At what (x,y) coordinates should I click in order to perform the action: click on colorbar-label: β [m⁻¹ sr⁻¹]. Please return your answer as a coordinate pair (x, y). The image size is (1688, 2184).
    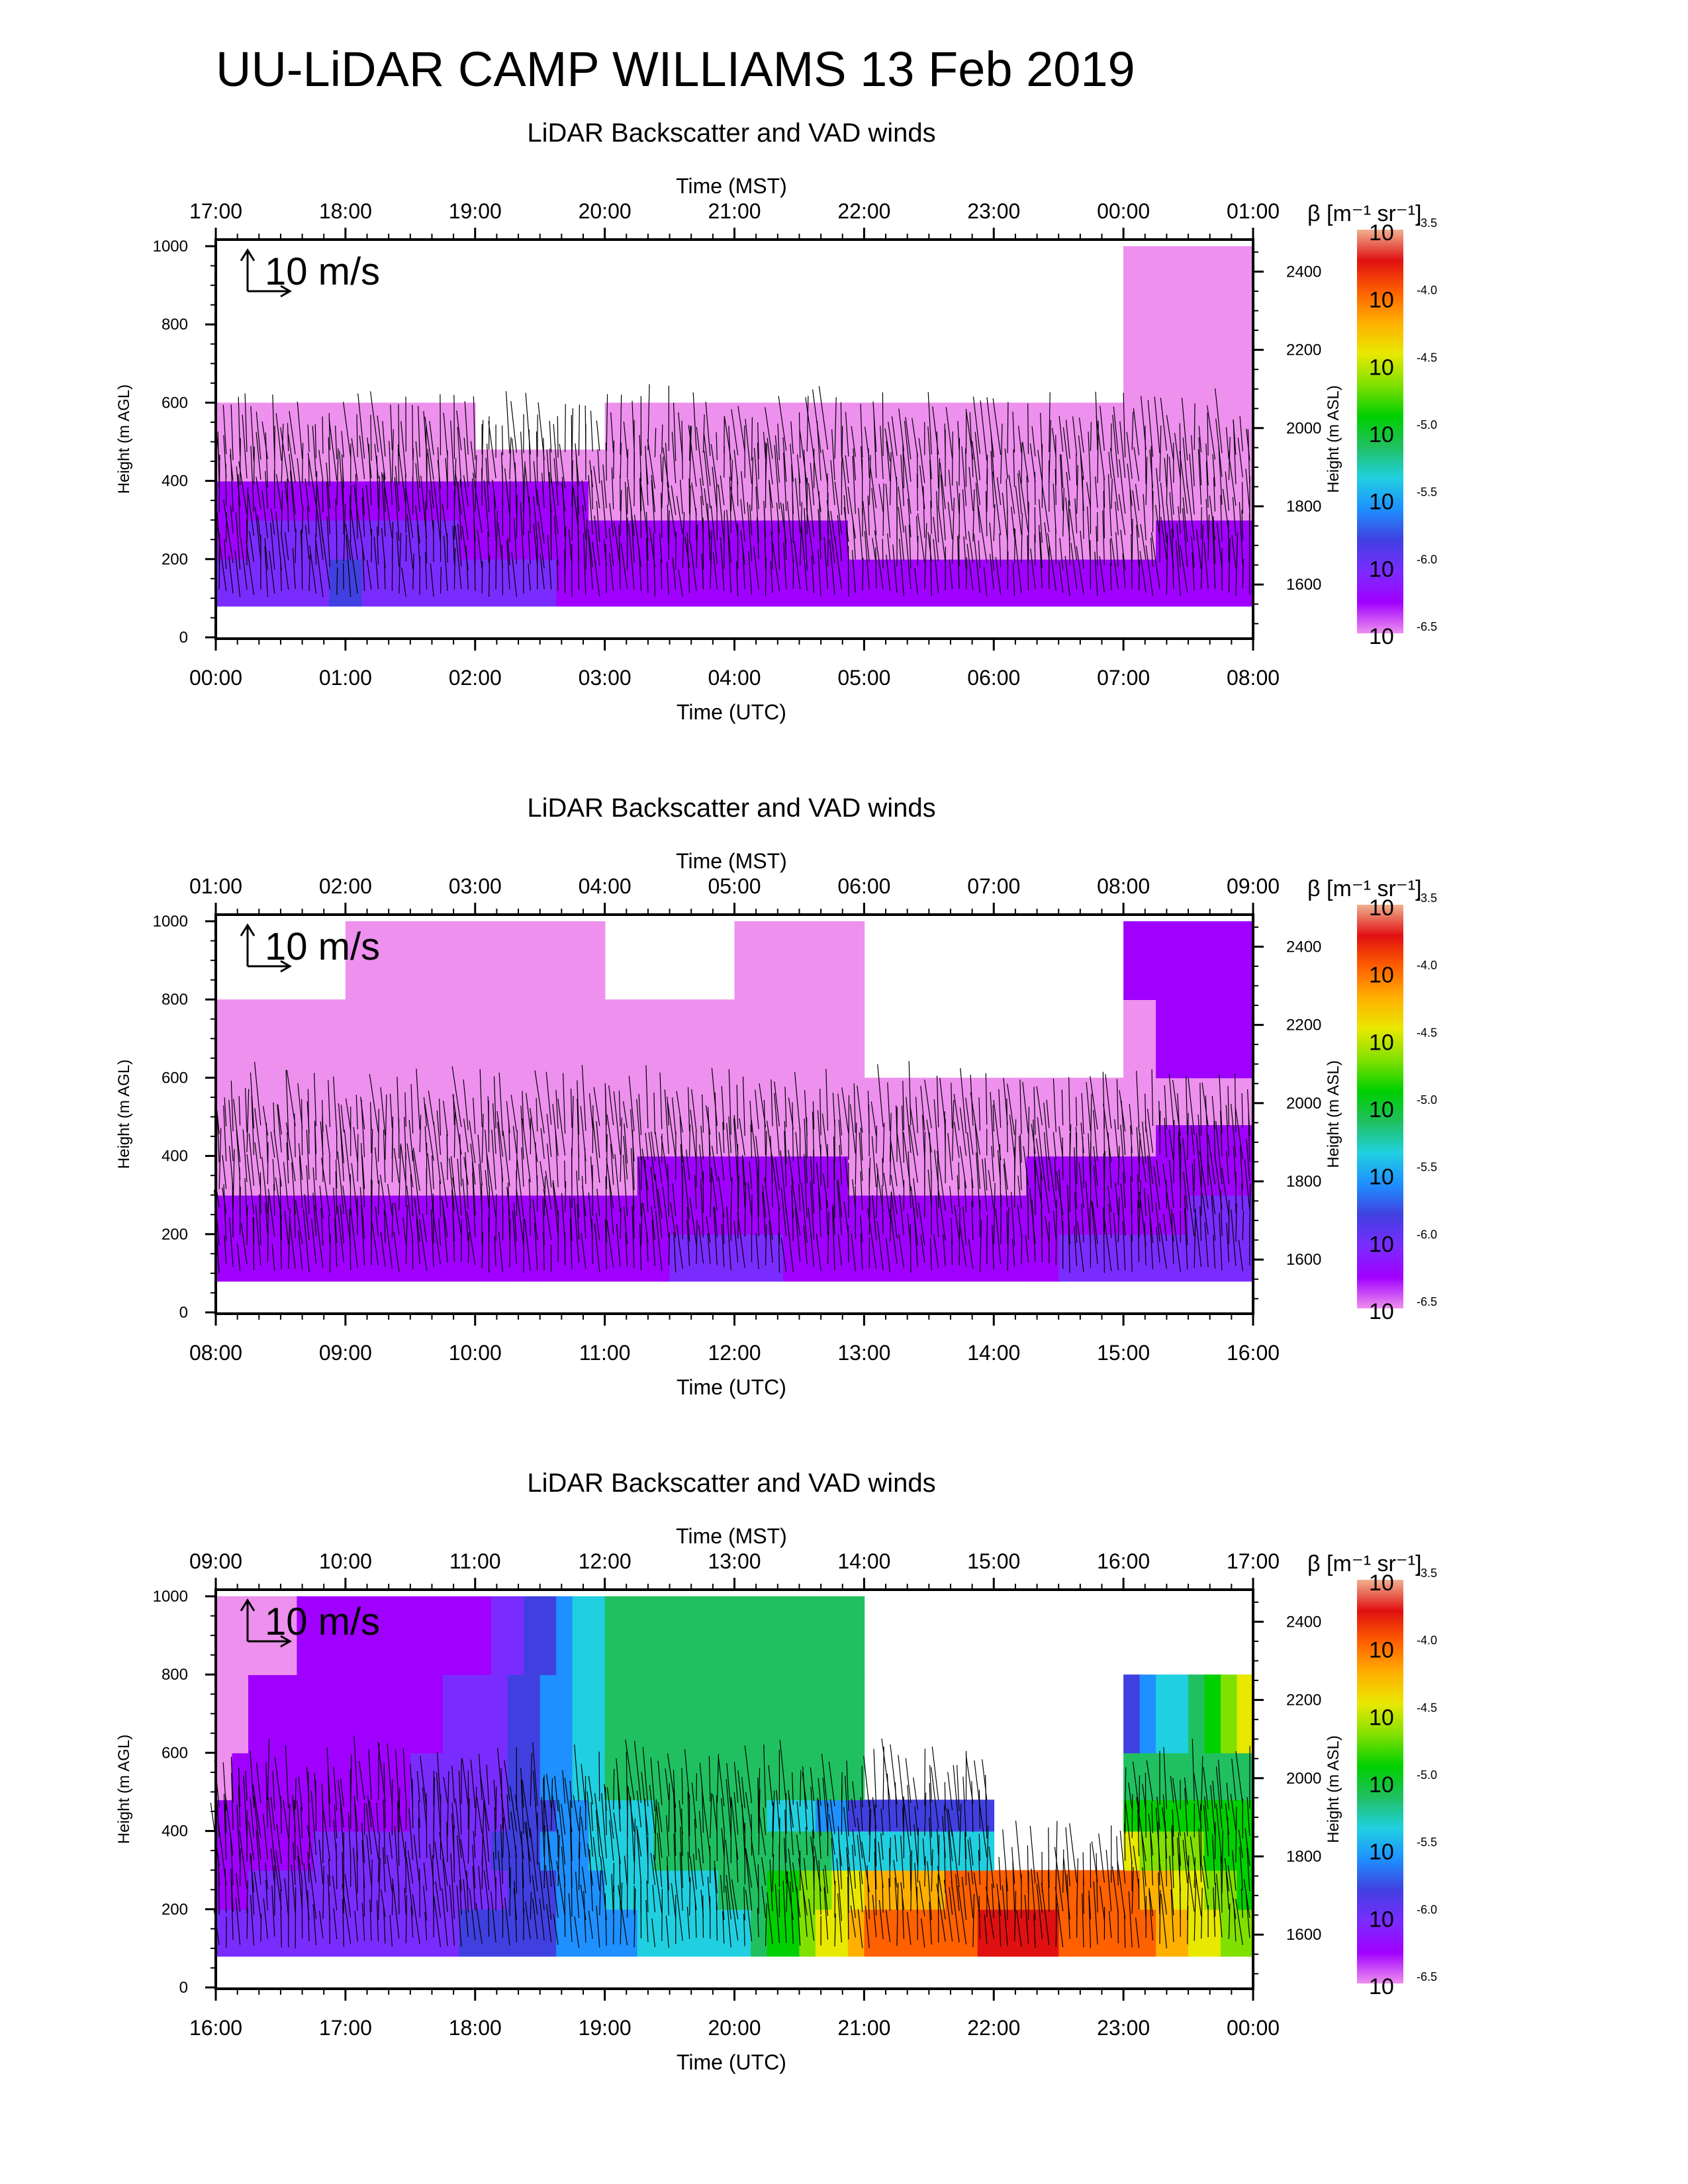
    Looking at the image, I should click on (1364, 889).